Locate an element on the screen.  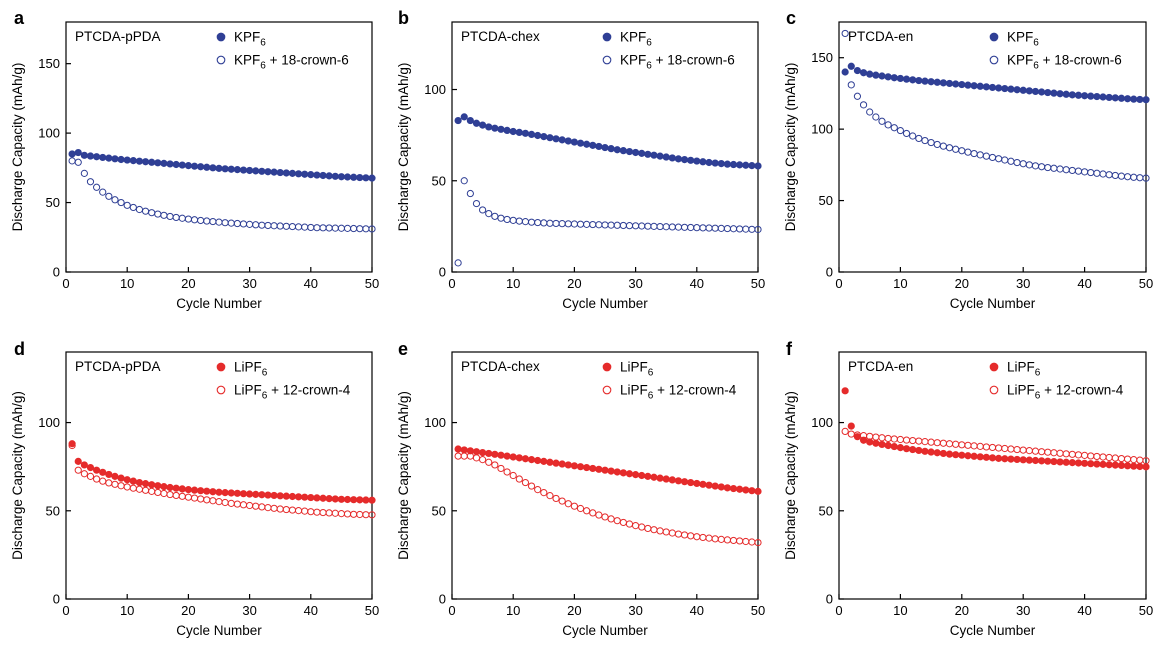
plot-frame is located at coordinates (219, 147).